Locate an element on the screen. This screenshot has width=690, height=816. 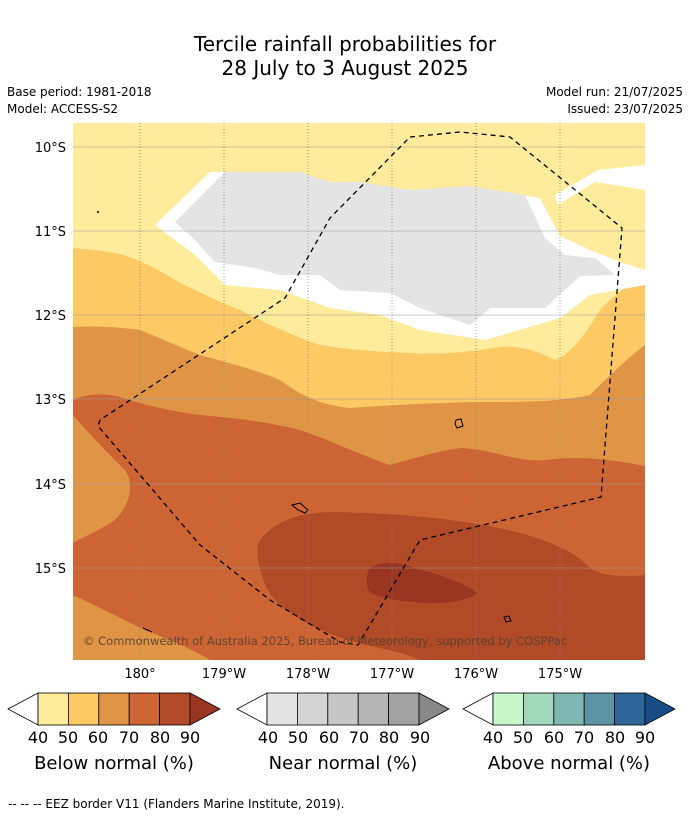
below-60-region-southwest is located at coordinates (141, 627).